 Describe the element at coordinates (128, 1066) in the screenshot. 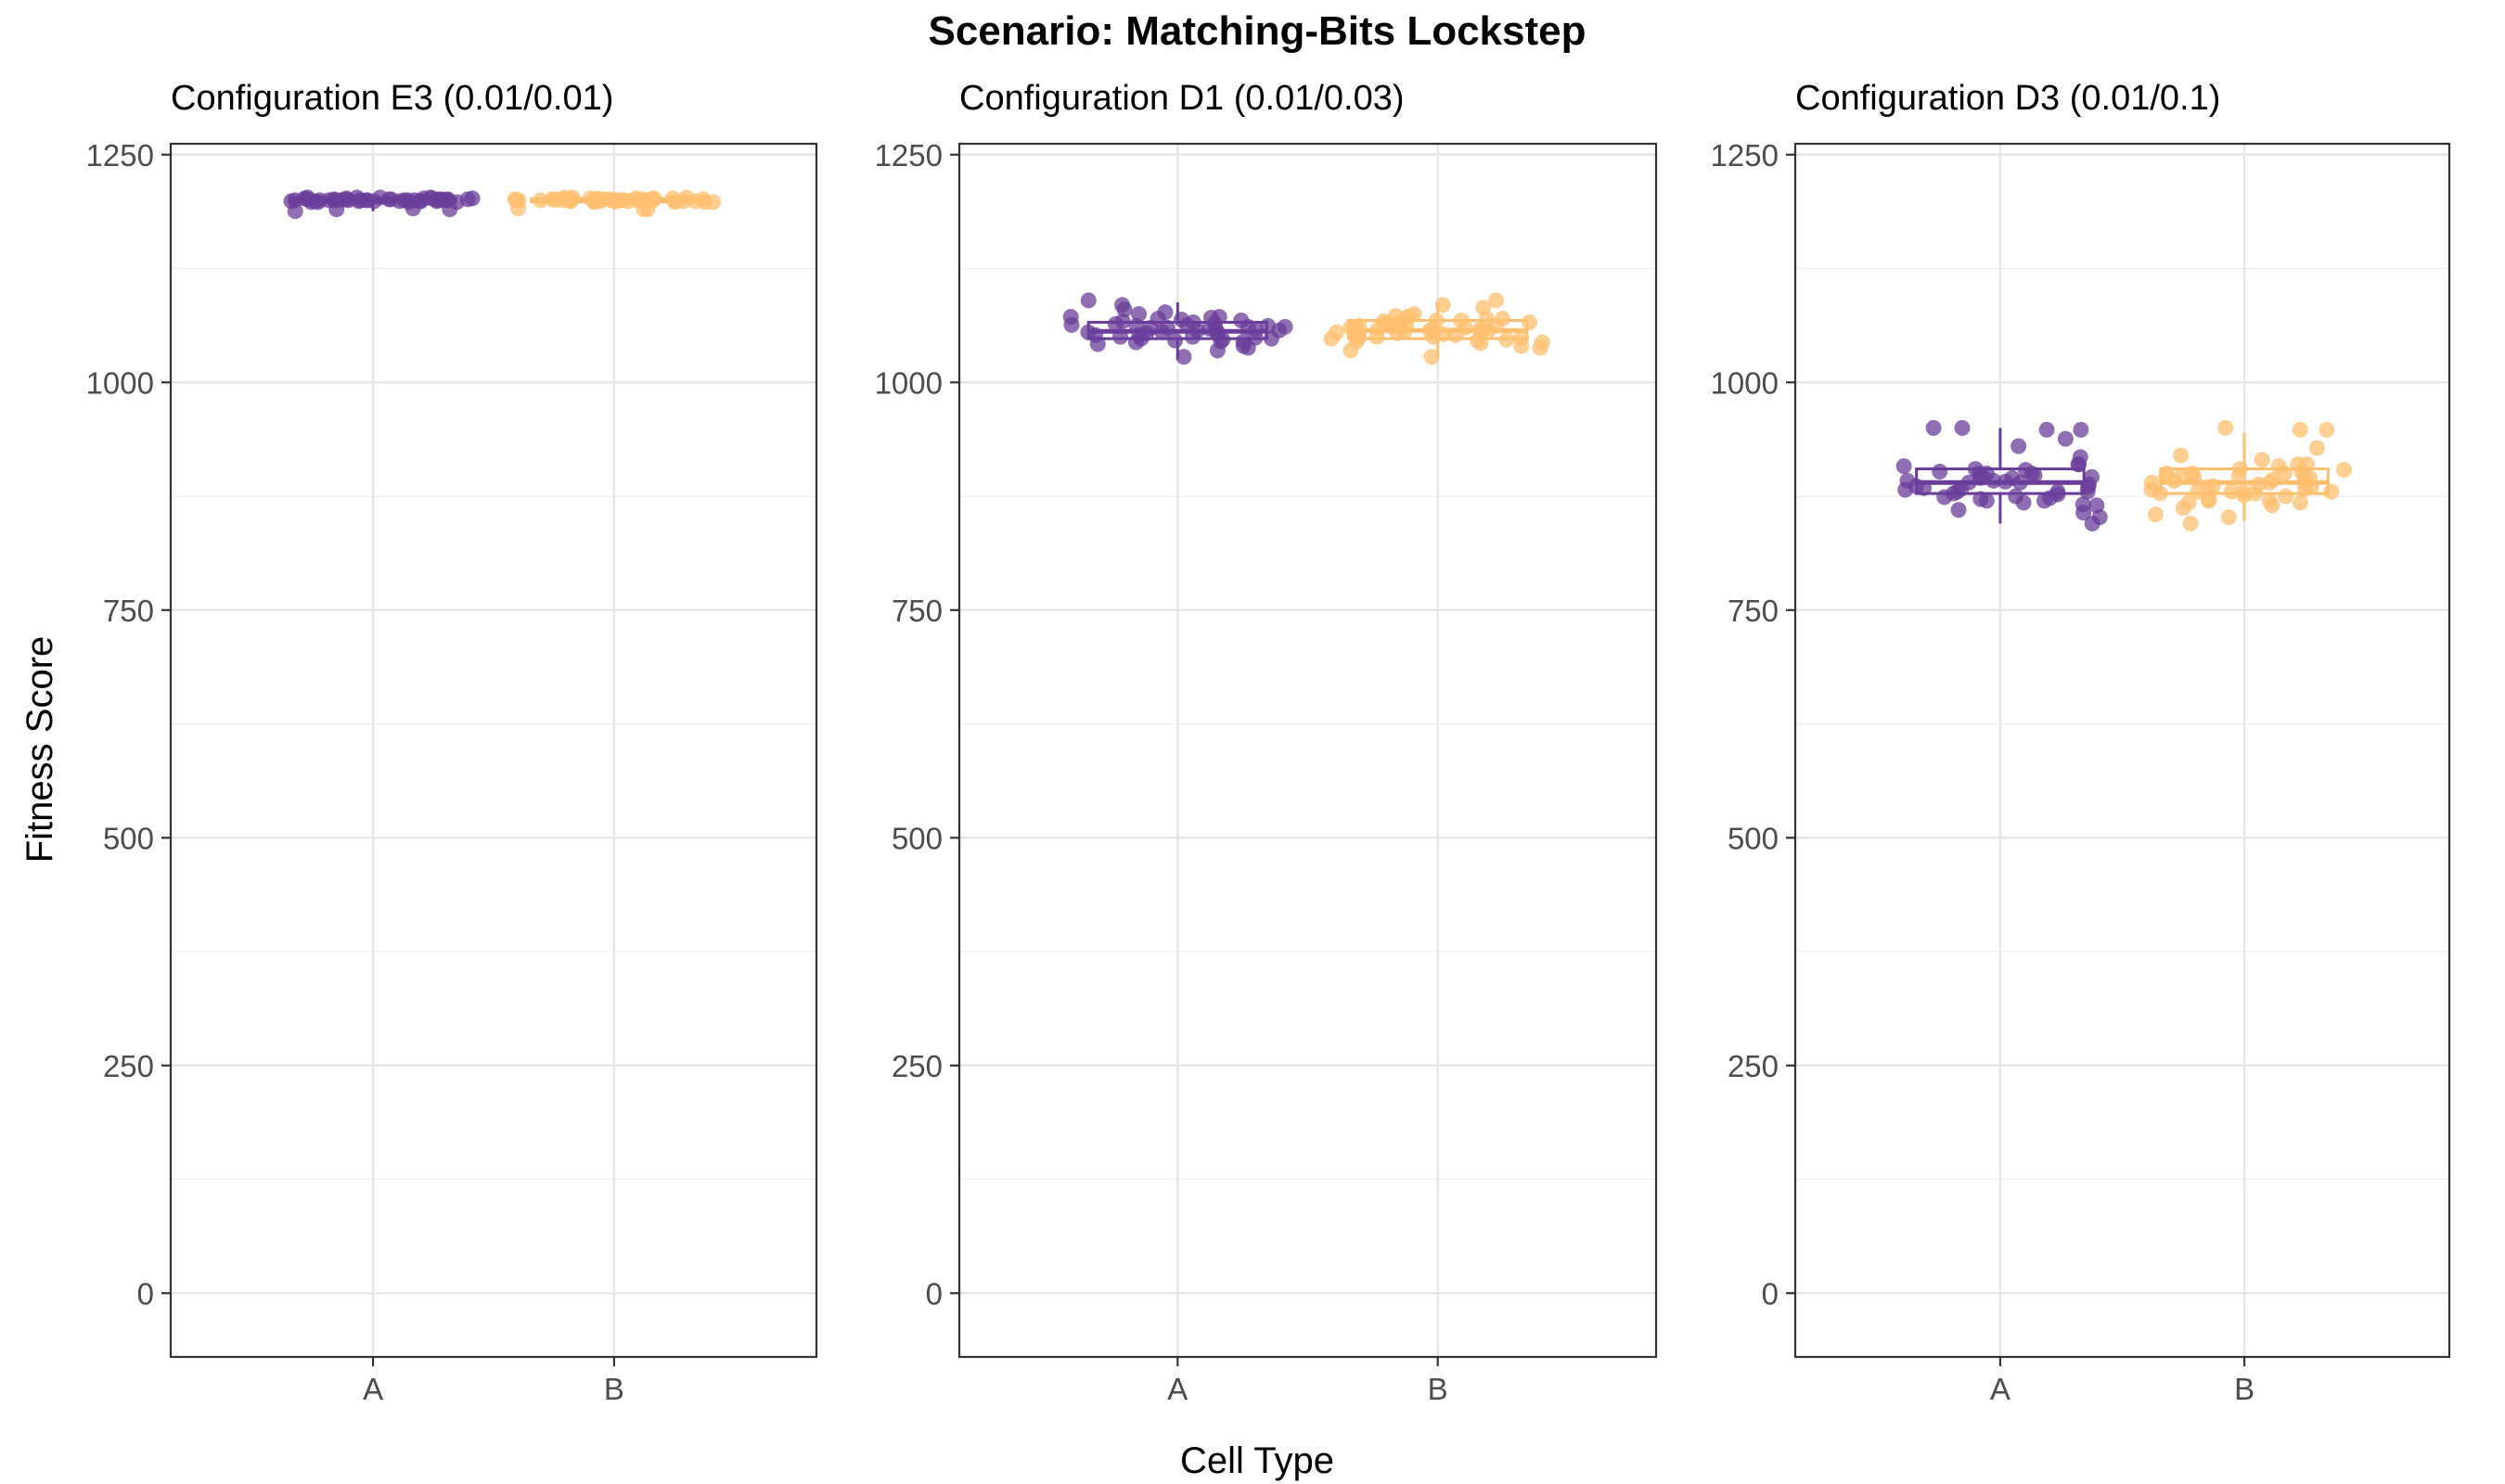

I see `y-tick-label: 250` at that location.